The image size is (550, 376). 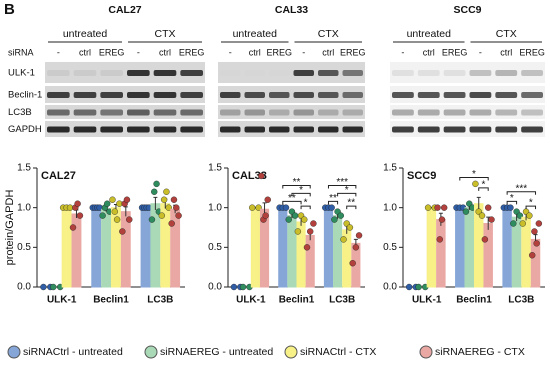 What do you see at coordinates (24, 247) in the screenshot?
I see `y-tick-label: 0.5` at bounding box center [24, 247].